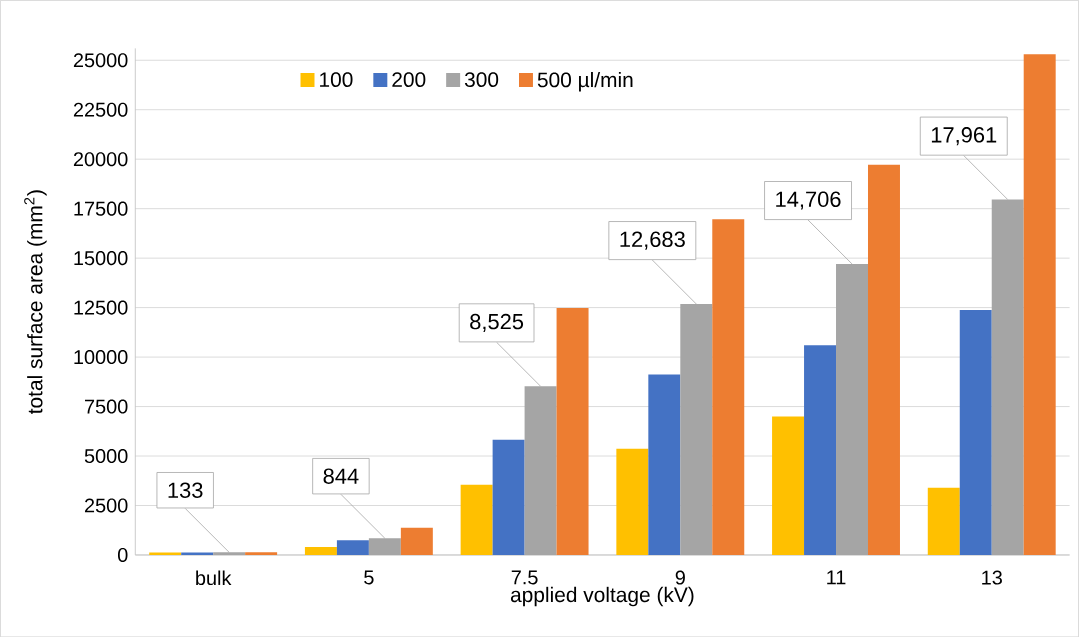 Image resolution: width=1079 pixels, height=637 pixels. What do you see at coordinates (524, 577) in the screenshot?
I see `x-tick-label: 7.5` at bounding box center [524, 577].